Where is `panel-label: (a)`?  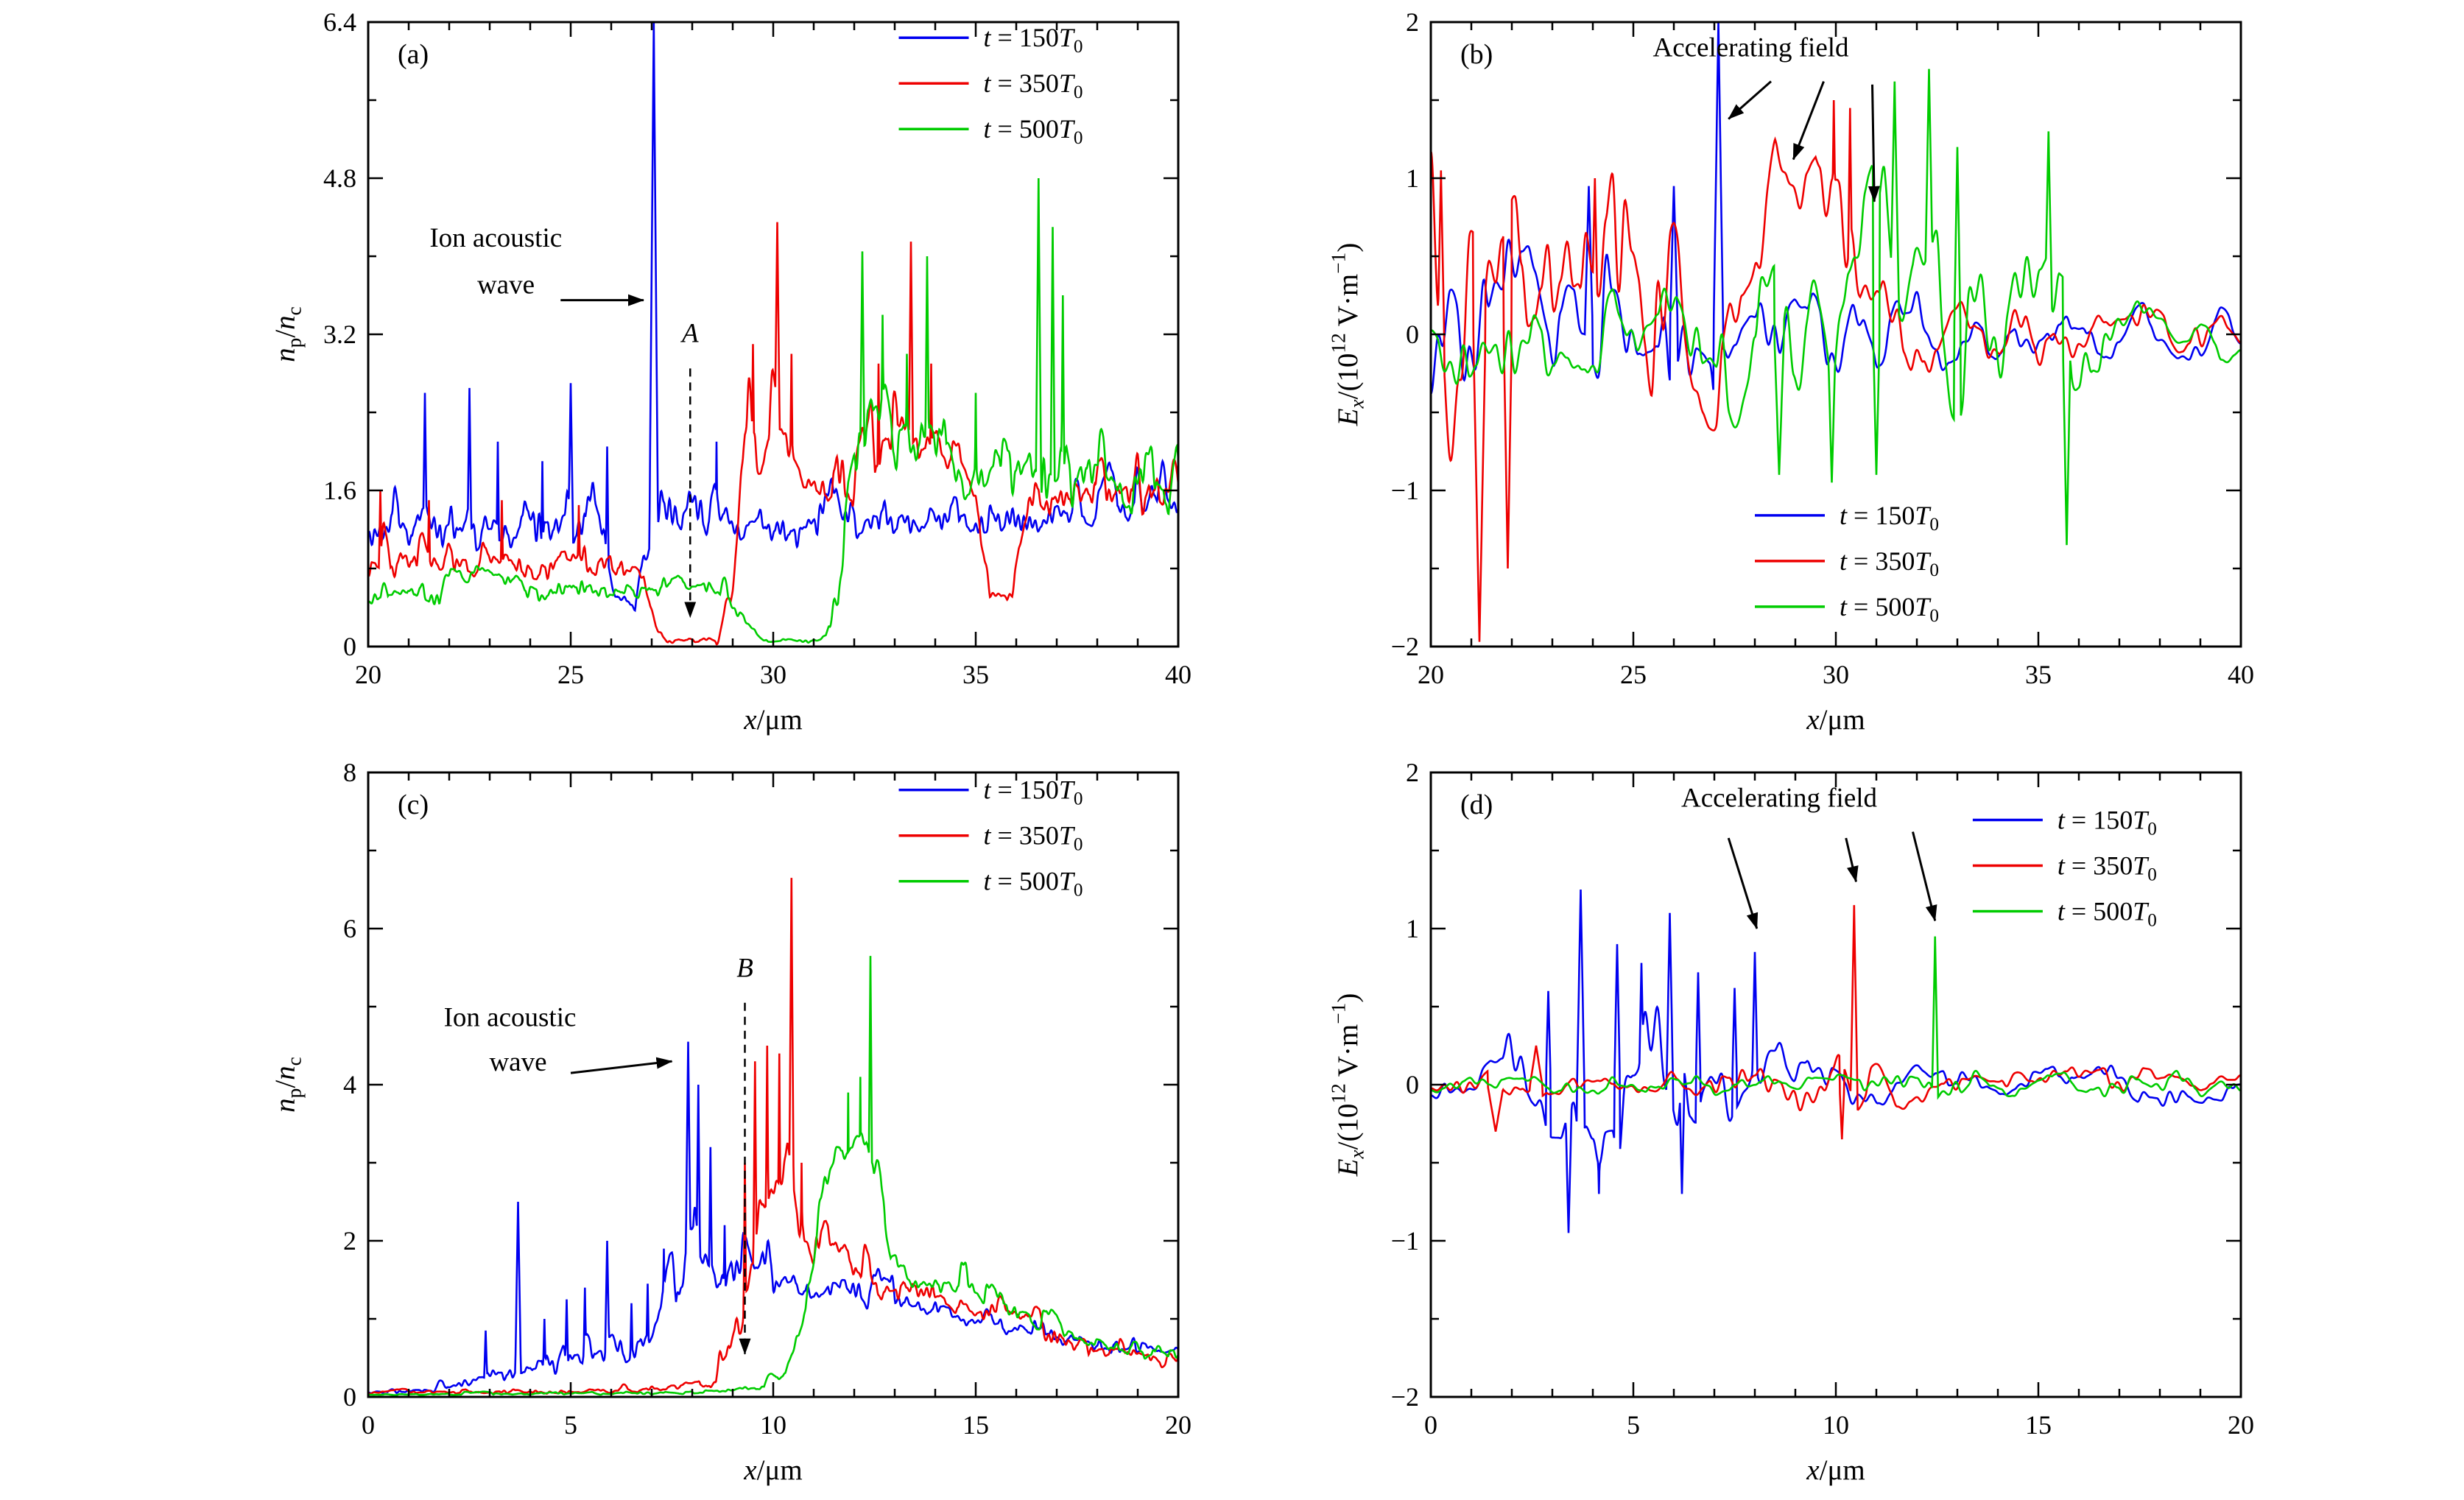 panel-label: (a) is located at coordinates (413, 55).